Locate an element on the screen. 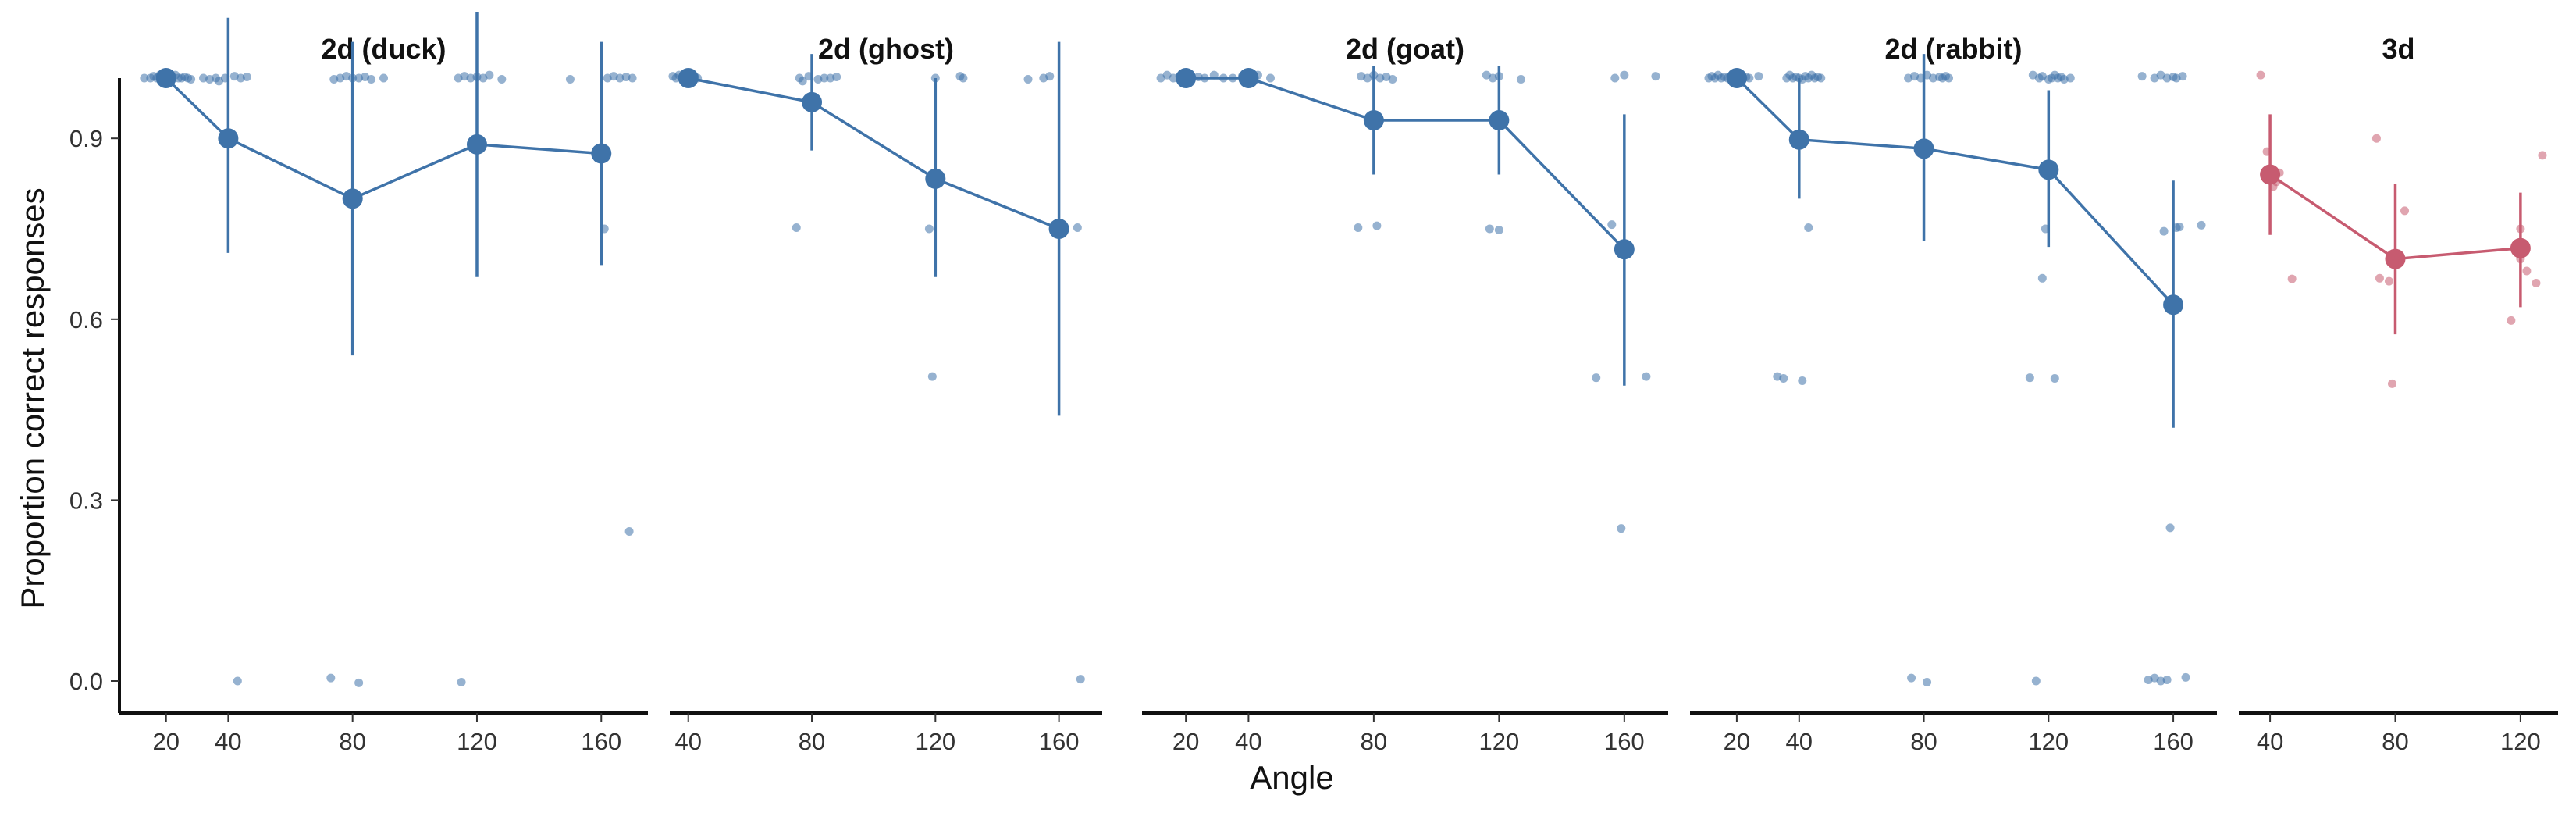 The image size is (2576, 820). x-axis-label: Angle is located at coordinates (1291, 777).